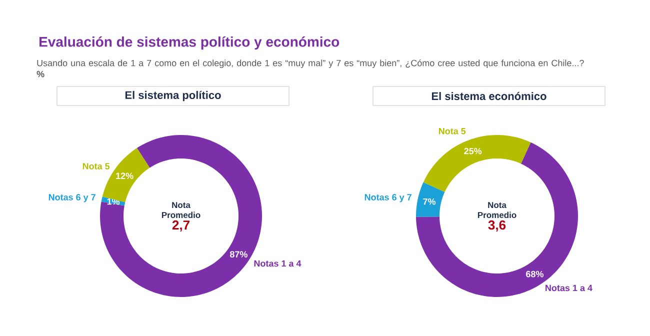 The width and height of the screenshot is (650, 336). I want to click on text: 3,6, so click(497, 226).